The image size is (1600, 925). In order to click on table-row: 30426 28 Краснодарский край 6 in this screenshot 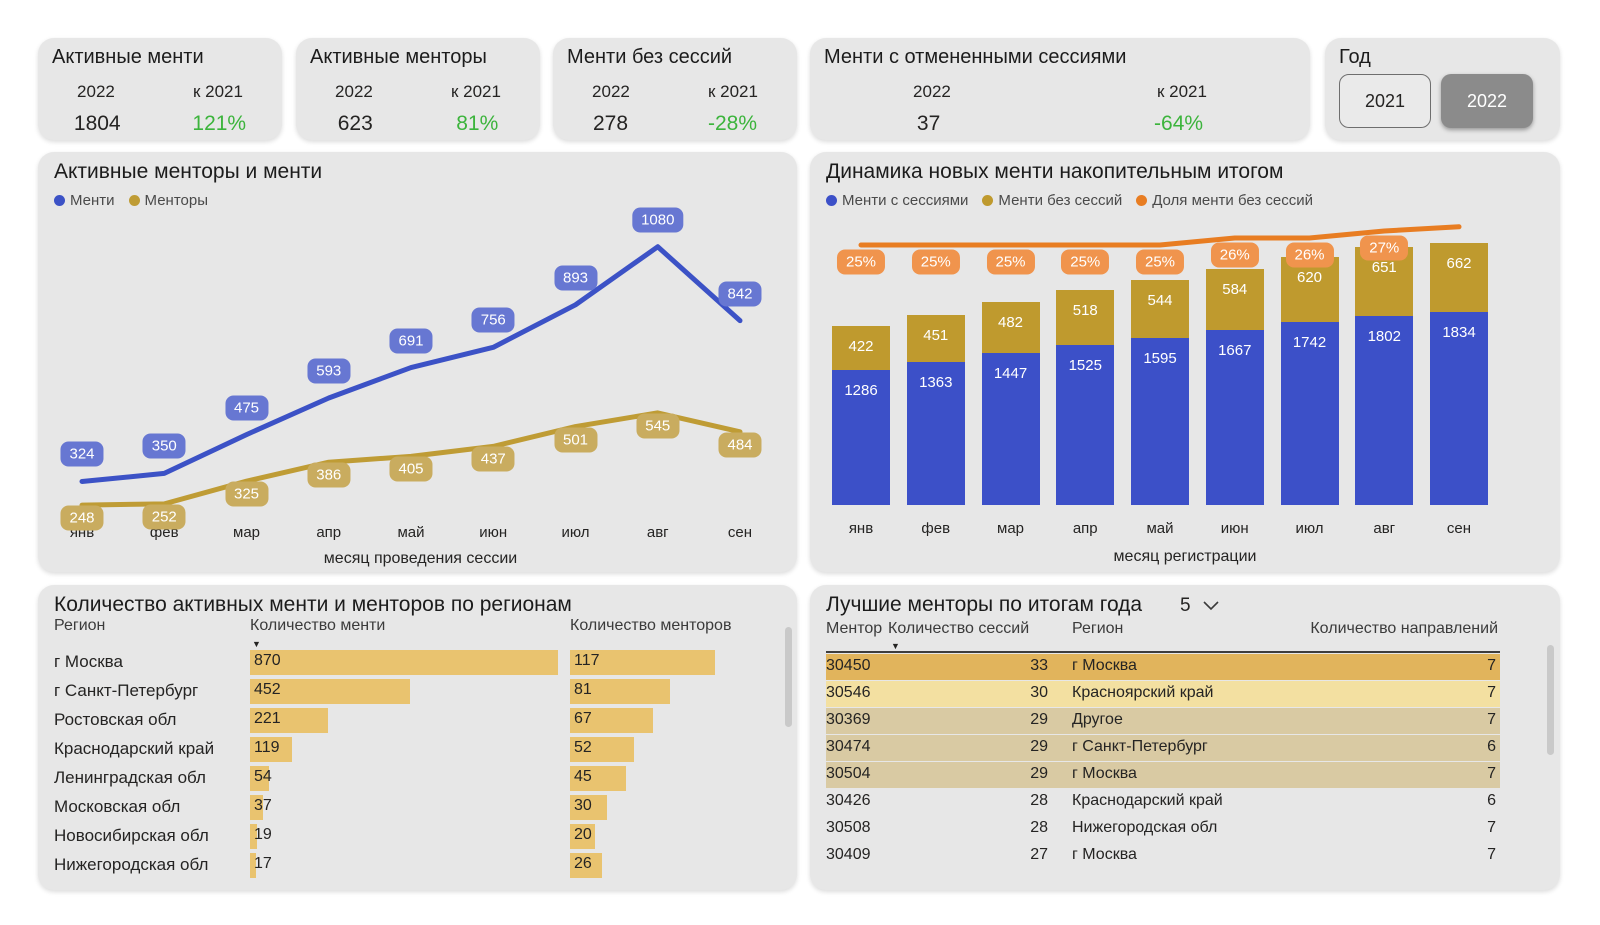, I will do `click(1185, 802)`.